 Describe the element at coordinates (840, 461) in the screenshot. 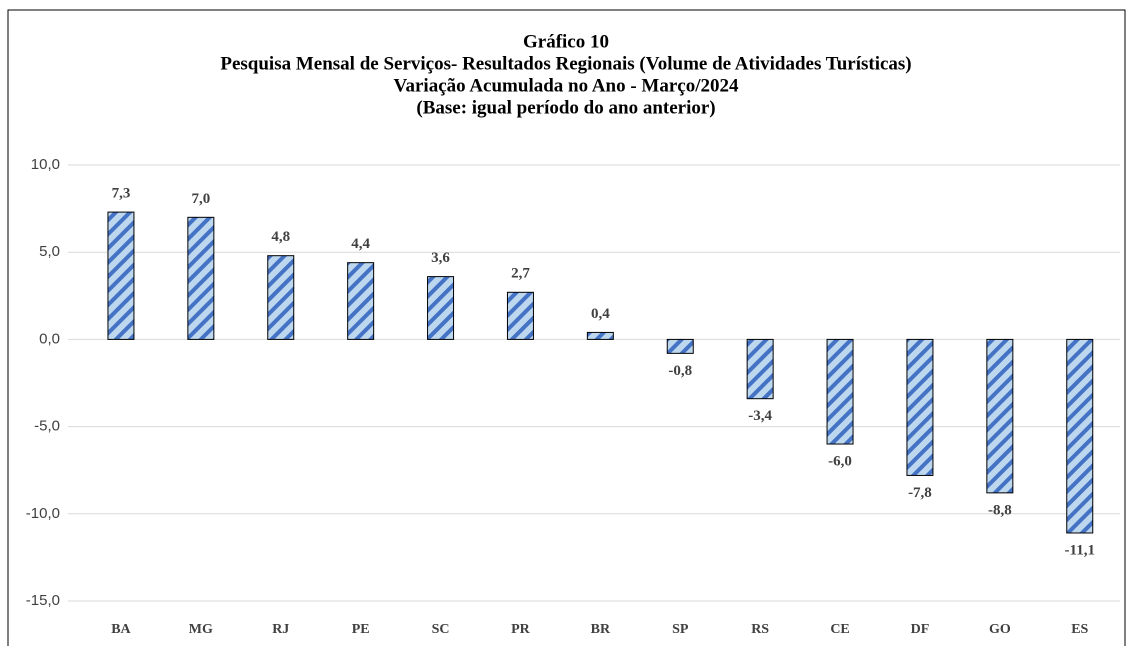

I see `data-label: -6,0` at that location.